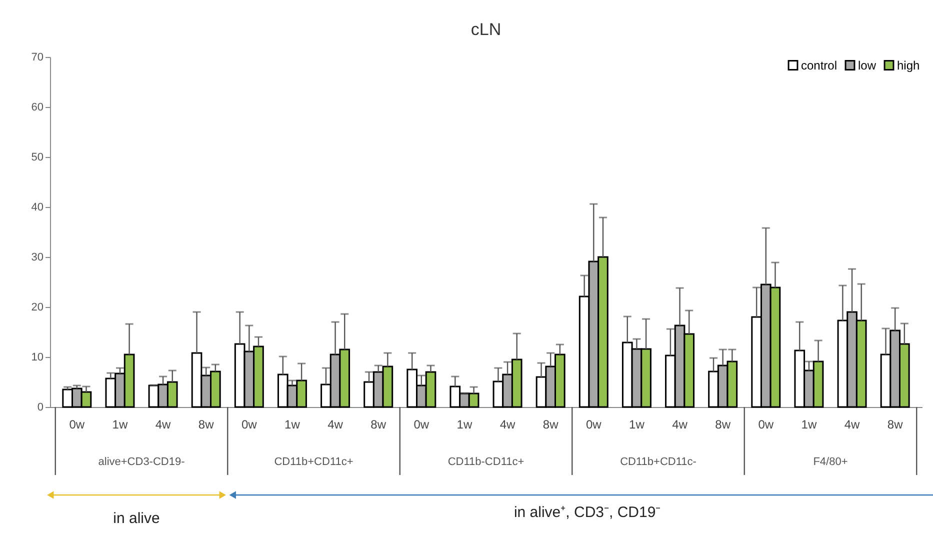  What do you see at coordinates (40, 408) in the screenshot?
I see `y-tick-label: 0` at bounding box center [40, 408].